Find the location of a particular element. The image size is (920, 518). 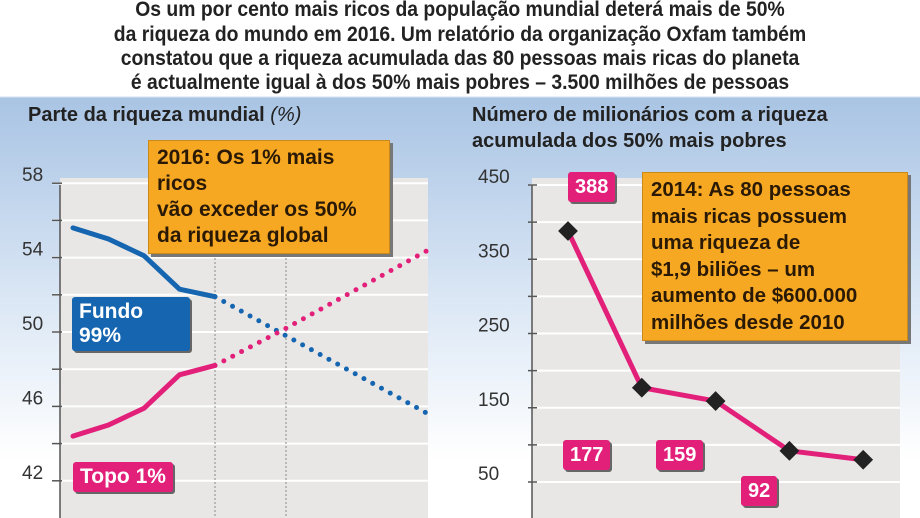

right-annotation-line: aumento de $600.000 is located at coordinates (754, 295).